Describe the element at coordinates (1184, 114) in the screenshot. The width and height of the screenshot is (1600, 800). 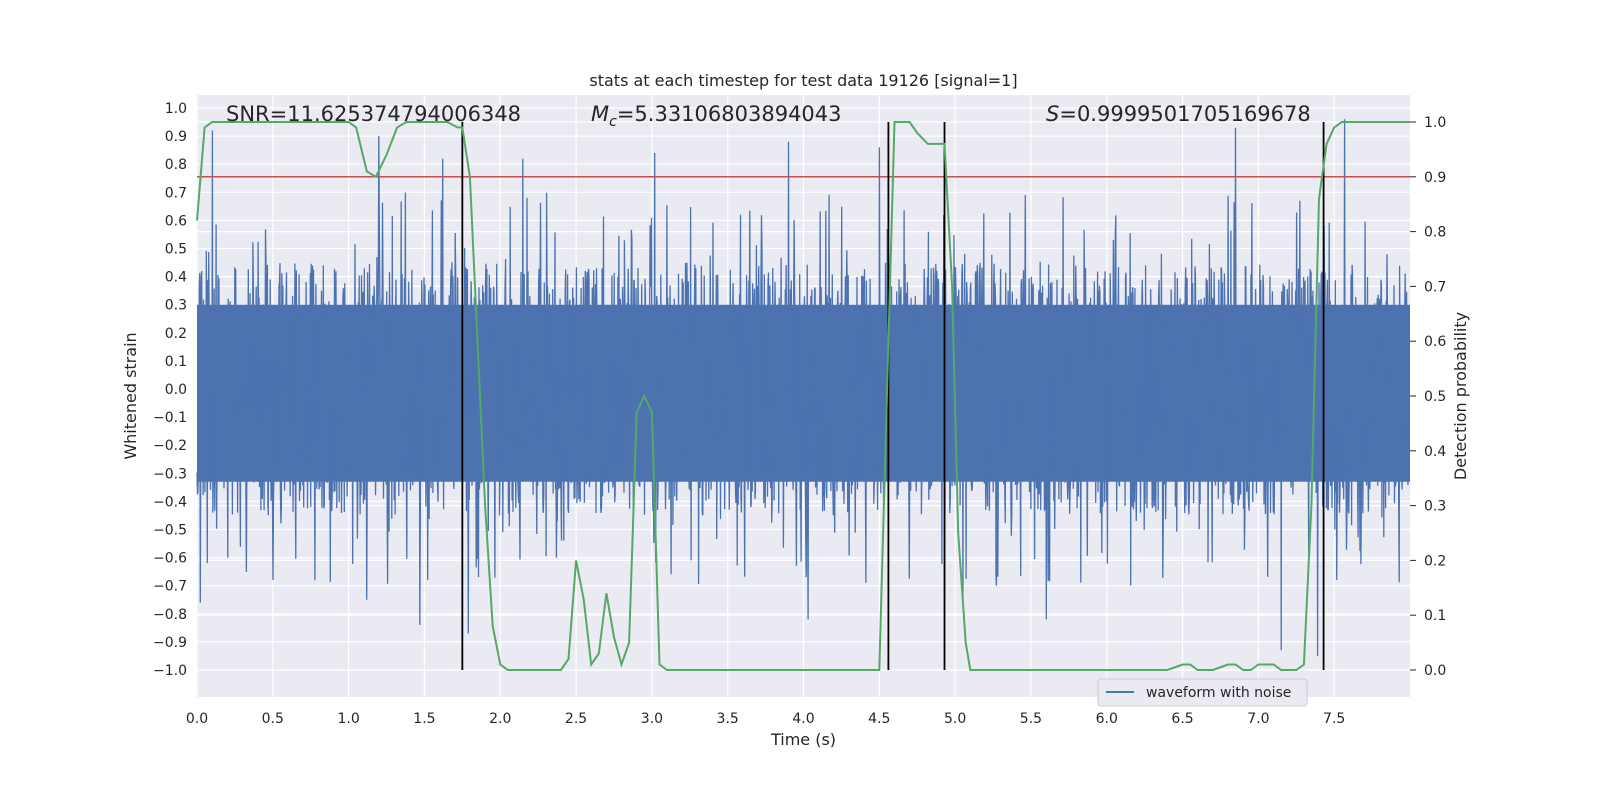
I see `s-value: =0.9999501705169678` at that location.